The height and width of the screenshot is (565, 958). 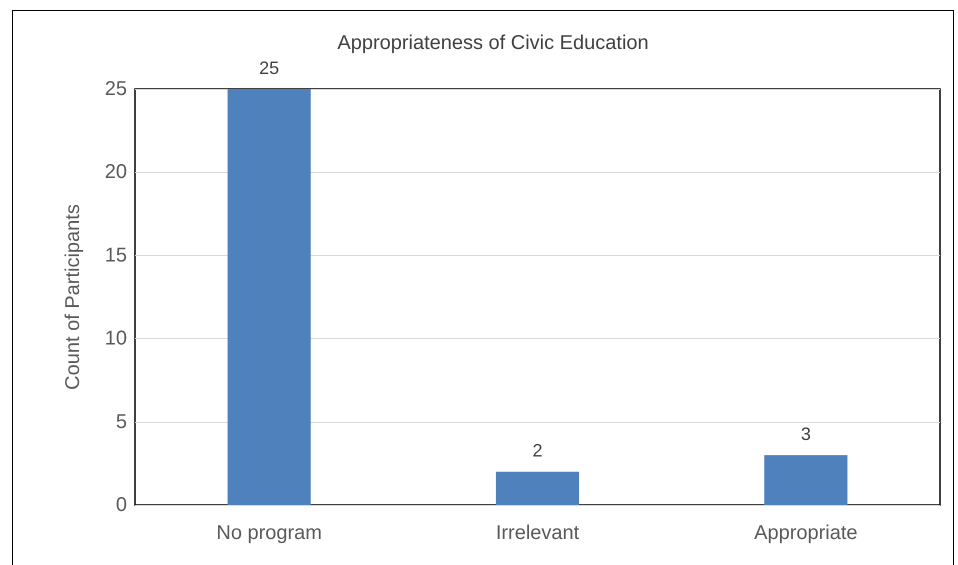 What do you see at coordinates (538, 533) in the screenshot?
I see `x-tick-label: Irrelevant` at bounding box center [538, 533].